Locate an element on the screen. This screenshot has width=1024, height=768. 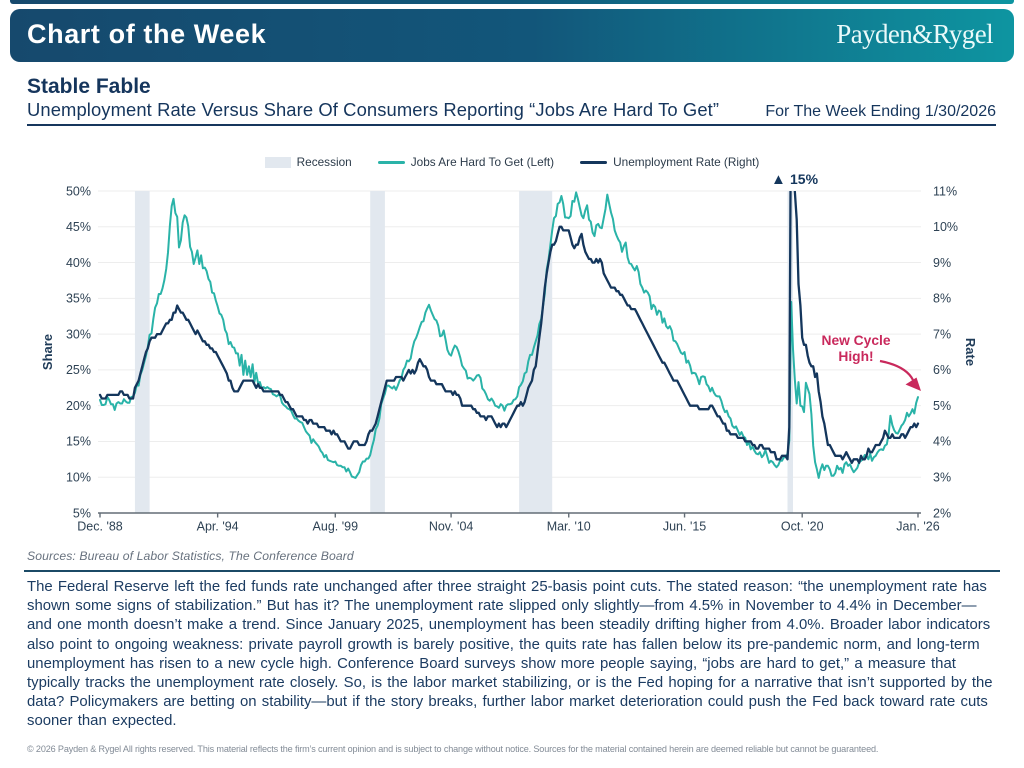
y-left-tick-label: 35% is located at coordinates (78, 299).